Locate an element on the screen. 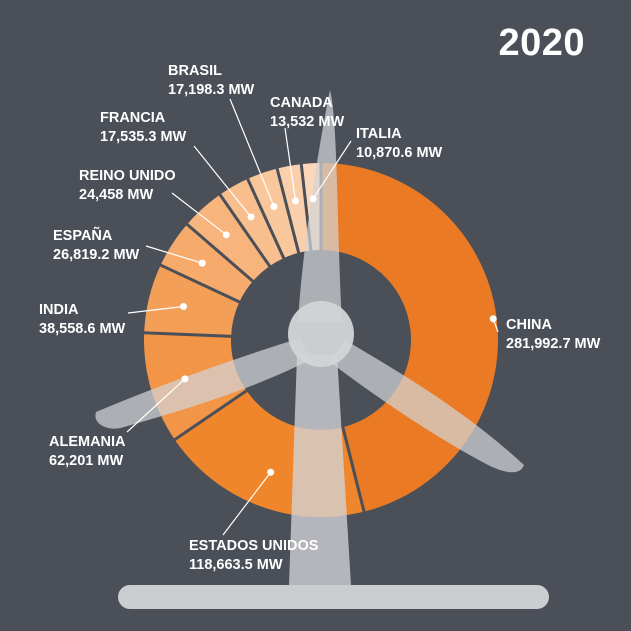 This screenshot has width=631, height=631. slice-label-value: 24,458 MW is located at coordinates (116, 195).